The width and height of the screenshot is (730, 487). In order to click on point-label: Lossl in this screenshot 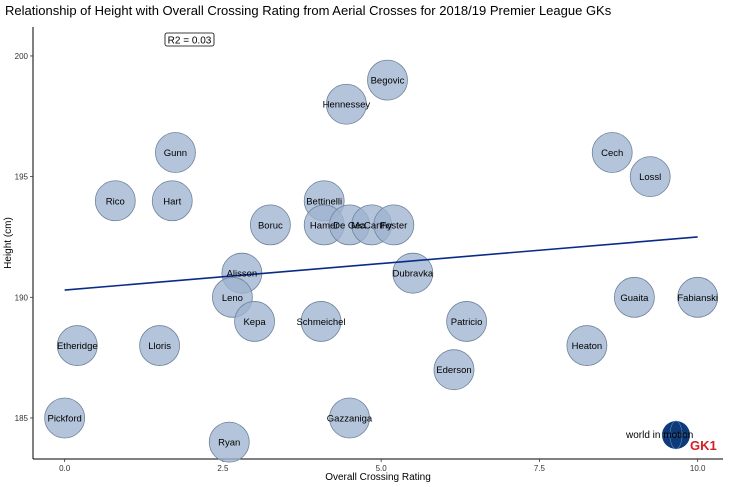, I will do `click(650, 177)`.